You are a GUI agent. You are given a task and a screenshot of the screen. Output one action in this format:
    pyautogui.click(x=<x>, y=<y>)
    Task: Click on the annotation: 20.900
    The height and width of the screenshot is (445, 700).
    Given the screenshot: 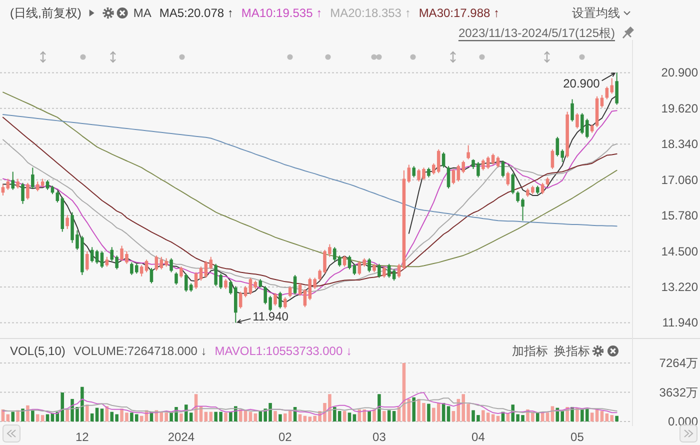 What is the action you would take?
    pyautogui.click(x=581, y=83)
    